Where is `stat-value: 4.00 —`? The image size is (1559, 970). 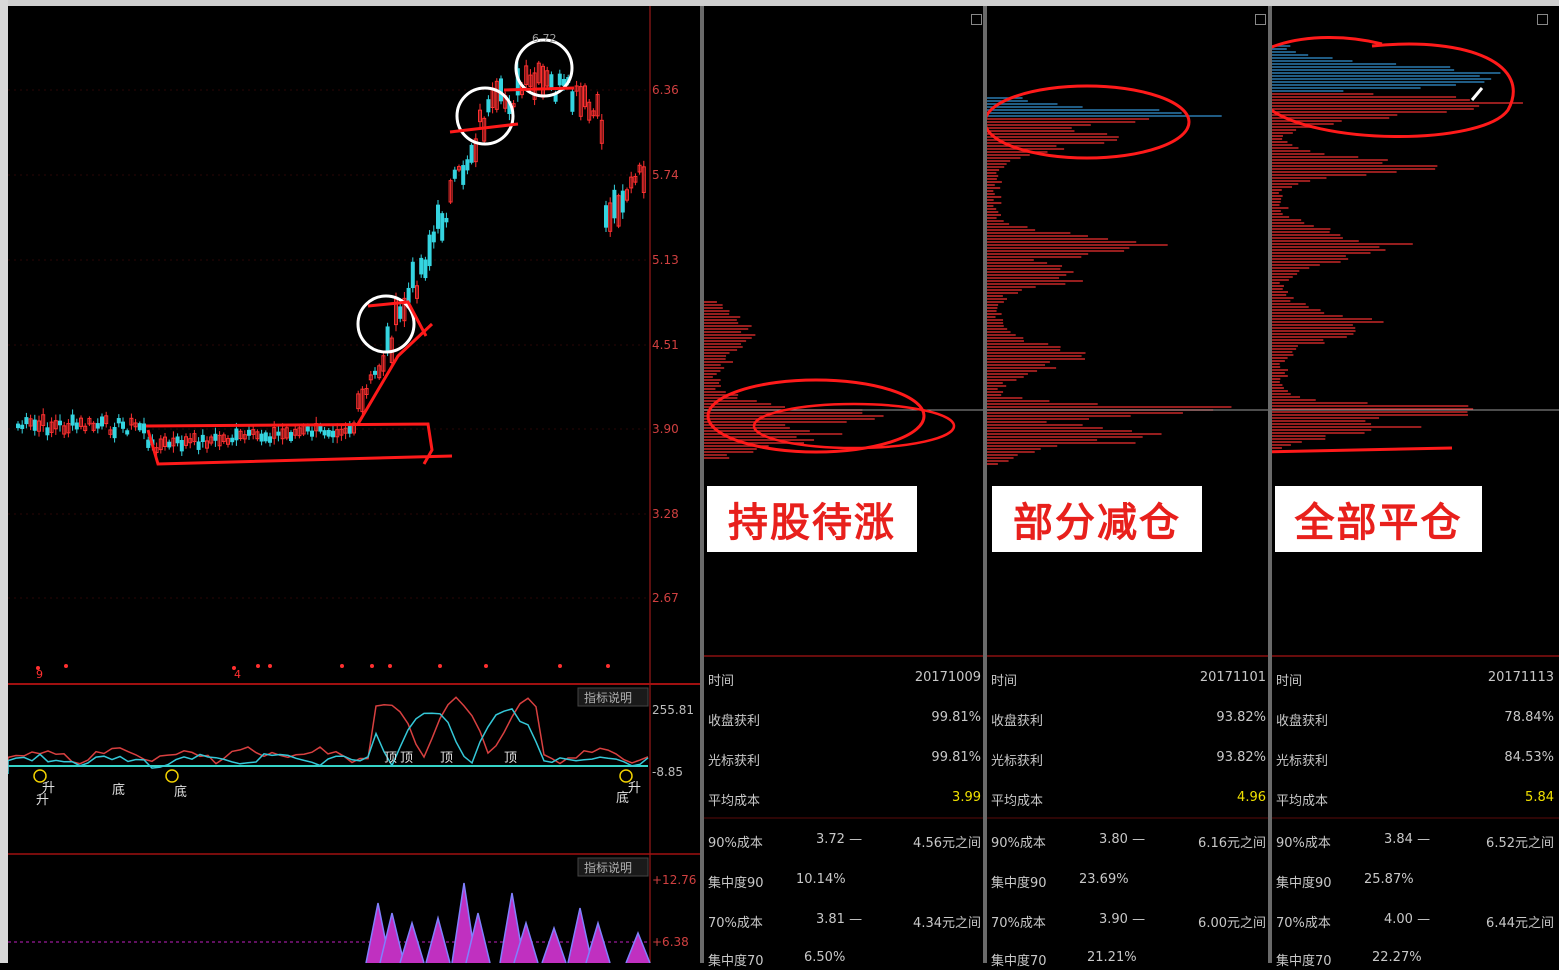 stat-value: 4.00 — is located at coordinates (1407, 919).